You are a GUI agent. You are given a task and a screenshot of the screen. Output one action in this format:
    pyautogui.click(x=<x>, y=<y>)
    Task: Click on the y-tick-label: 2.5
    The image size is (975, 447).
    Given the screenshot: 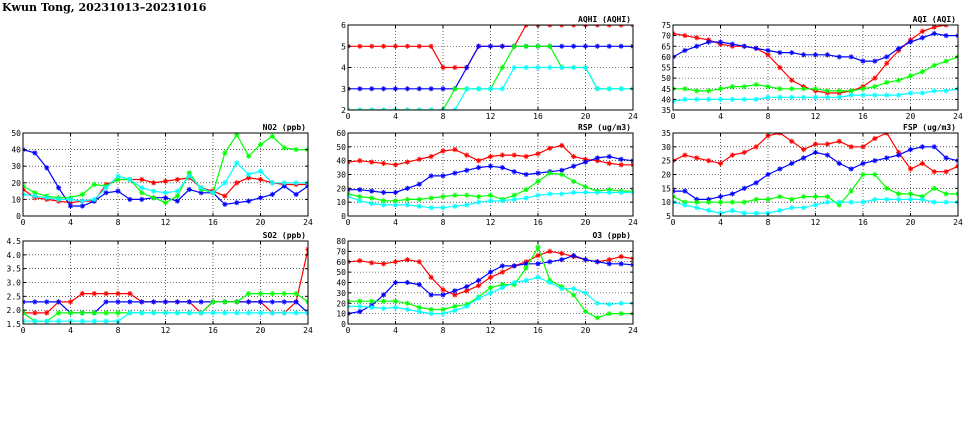 What is the action you would take?
    pyautogui.click(x=14, y=296)
    